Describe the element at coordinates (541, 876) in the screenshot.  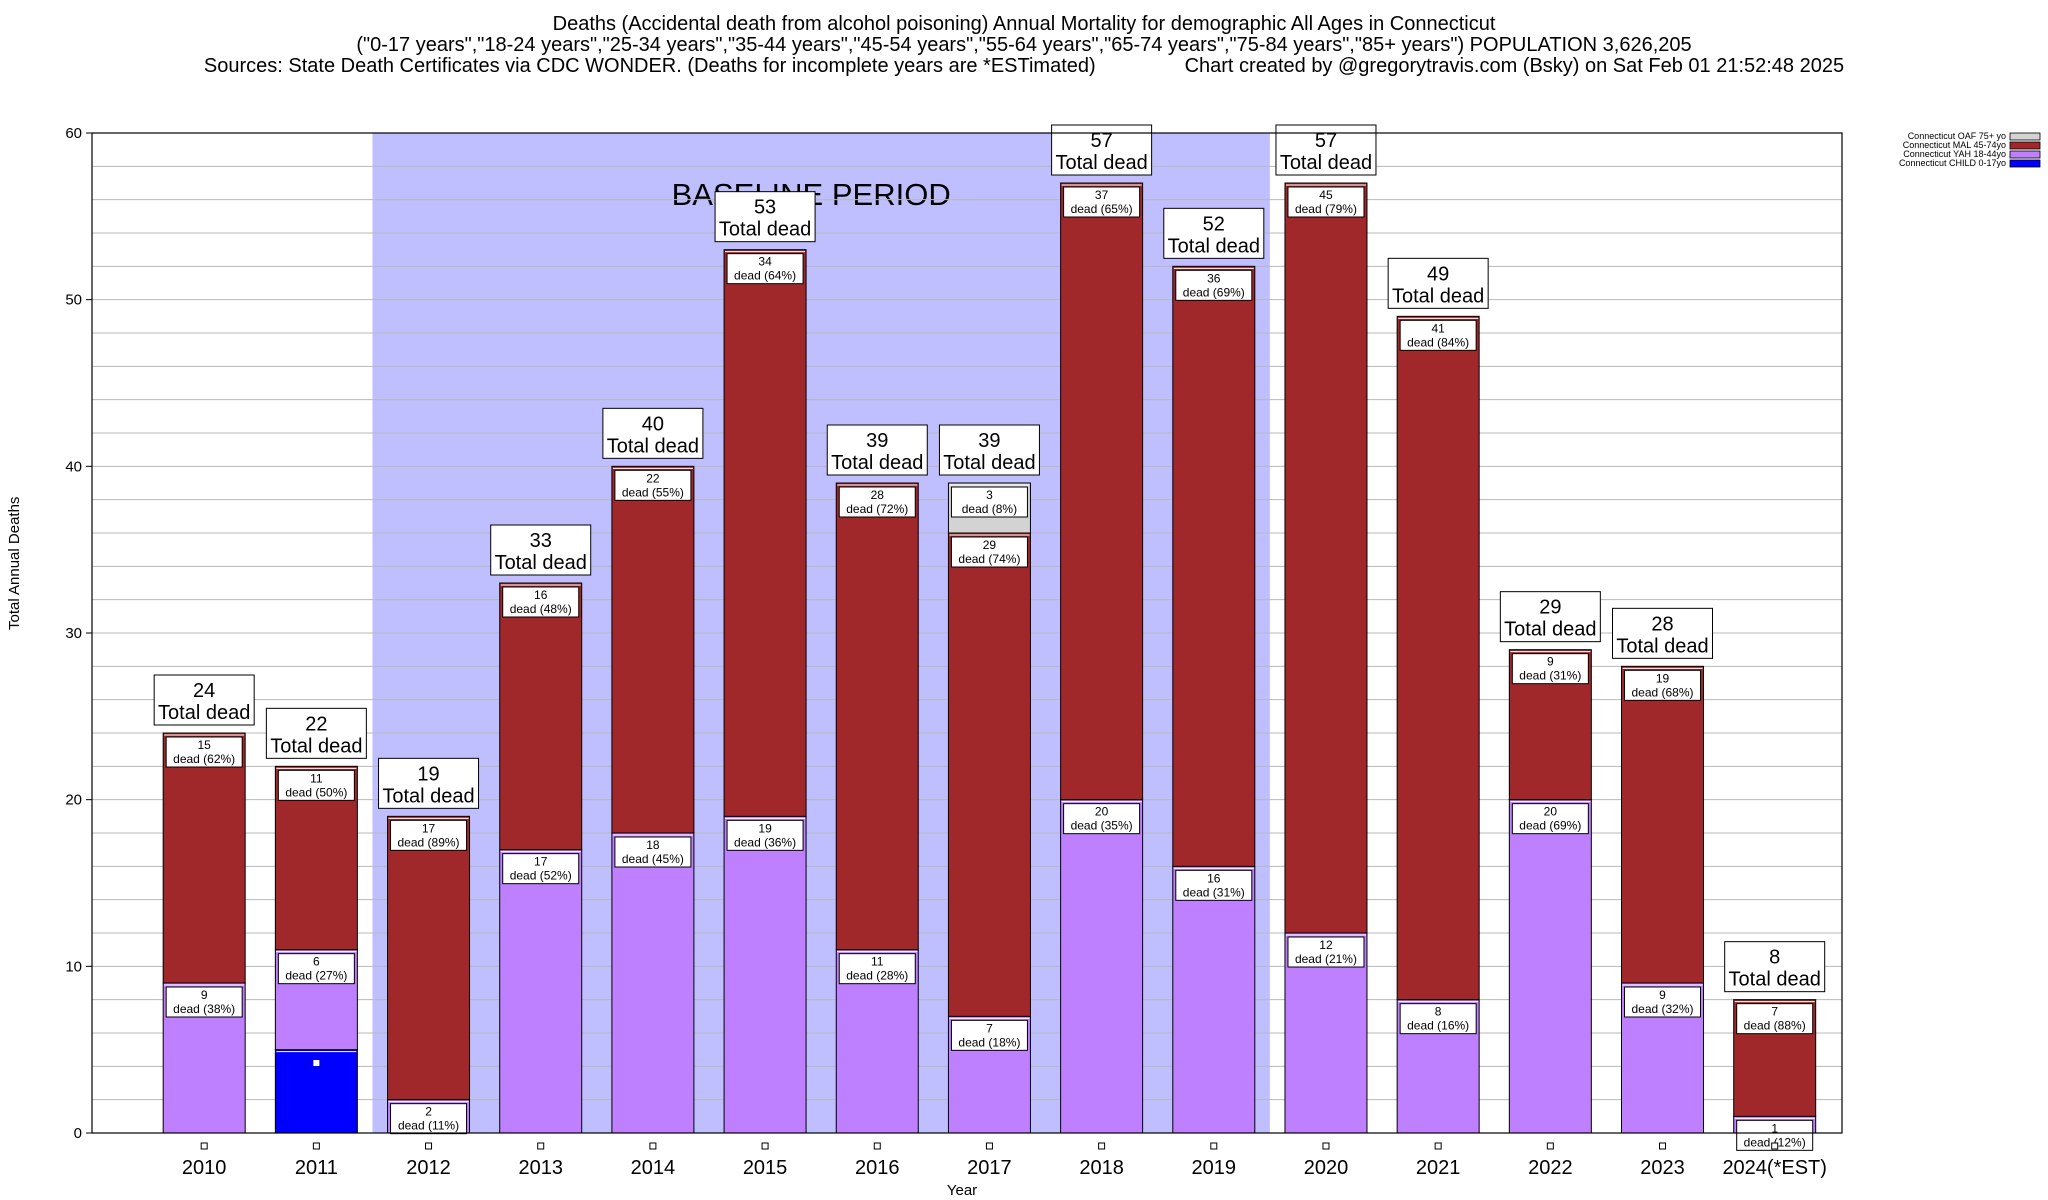
I see `segment-label-percent: dead (52%)` at that location.